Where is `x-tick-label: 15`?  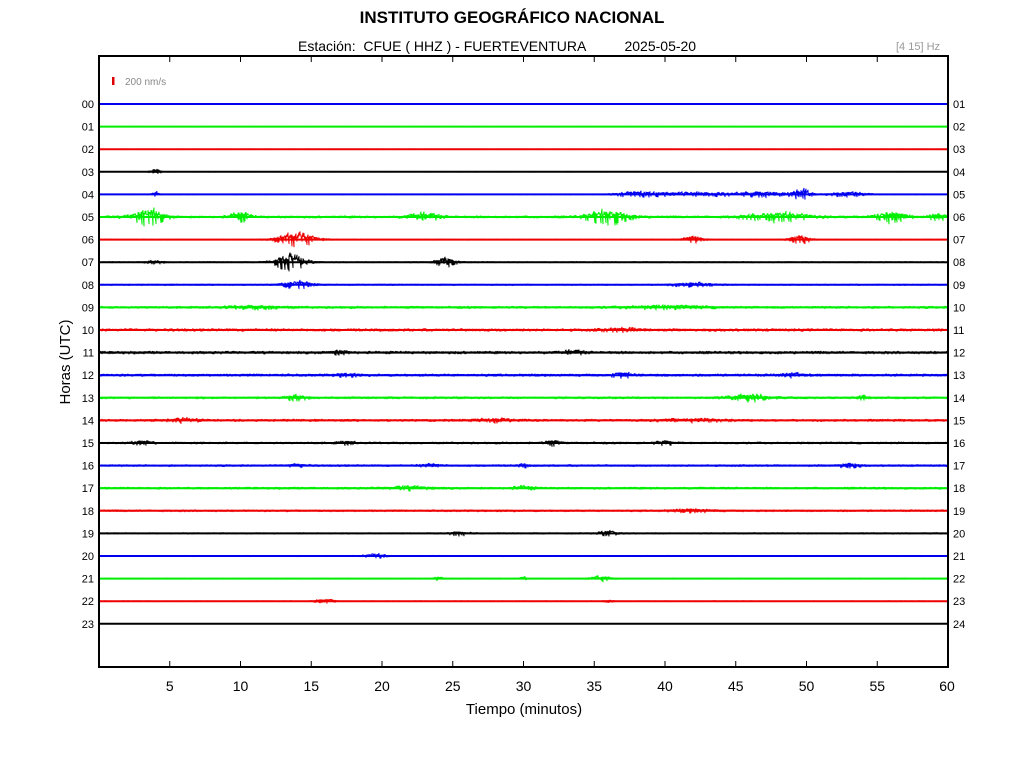 x-tick-label: 15 is located at coordinates (311, 686).